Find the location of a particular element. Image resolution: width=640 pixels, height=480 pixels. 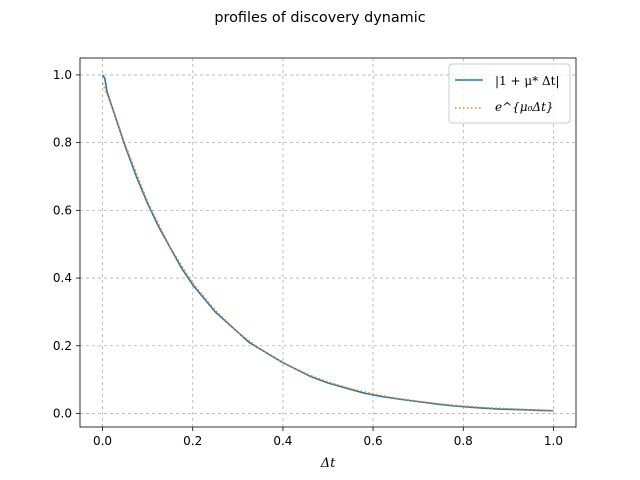

y-tick-label: 0.2 is located at coordinates (62, 346).